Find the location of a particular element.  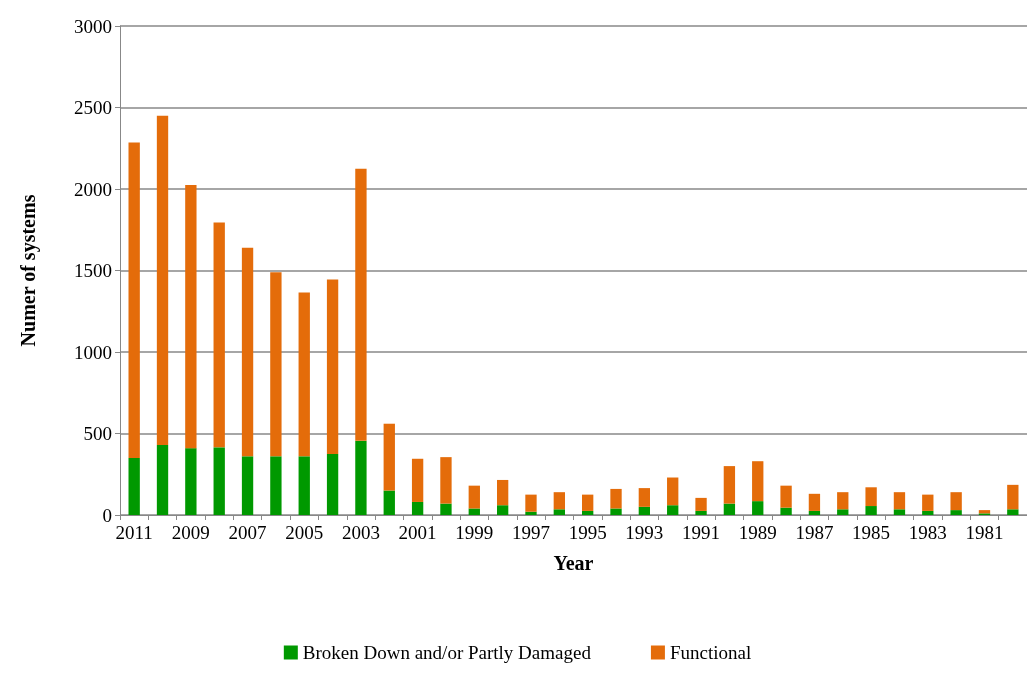

legend-label: Functional is located at coordinates (710, 652).